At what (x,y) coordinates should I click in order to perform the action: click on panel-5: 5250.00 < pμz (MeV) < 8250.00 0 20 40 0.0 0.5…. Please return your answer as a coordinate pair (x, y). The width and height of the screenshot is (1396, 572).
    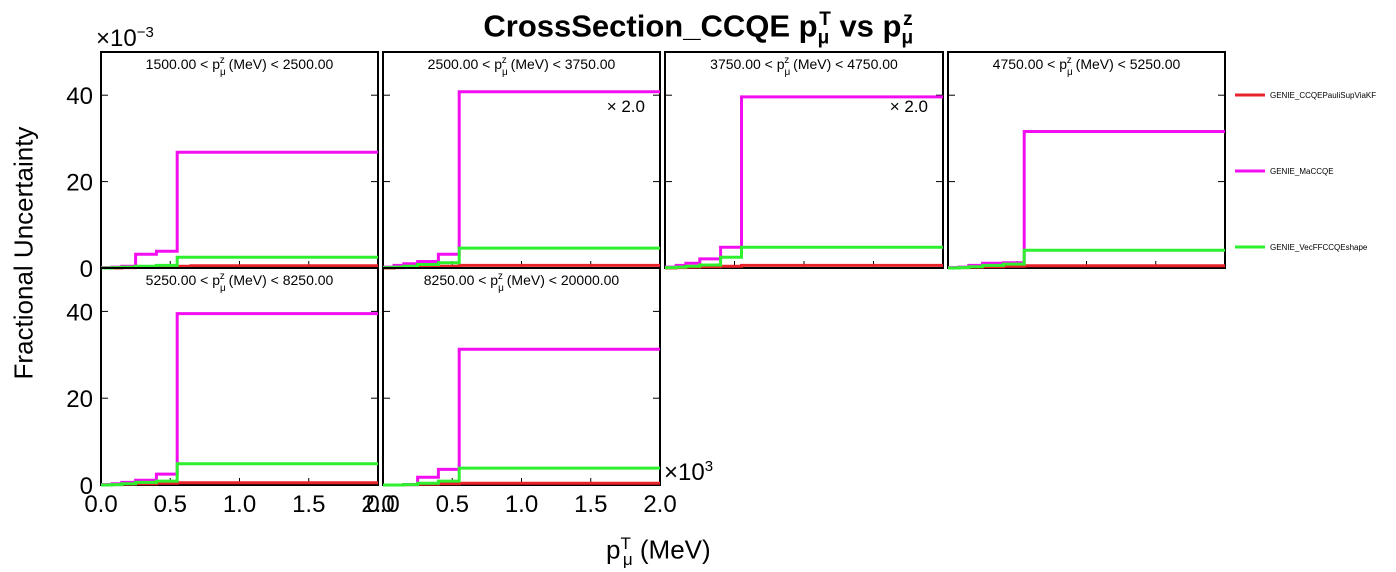
    Looking at the image, I should click on (230, 392).